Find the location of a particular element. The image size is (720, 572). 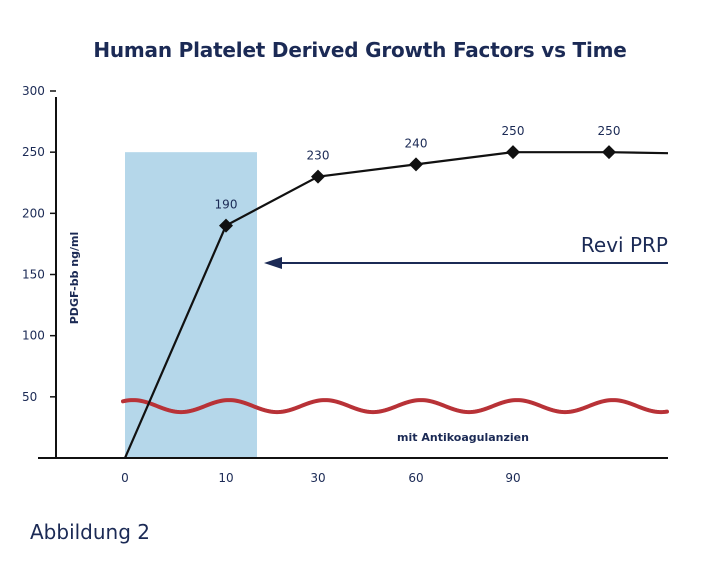

data-value-label: 190 is located at coordinates (226, 205).